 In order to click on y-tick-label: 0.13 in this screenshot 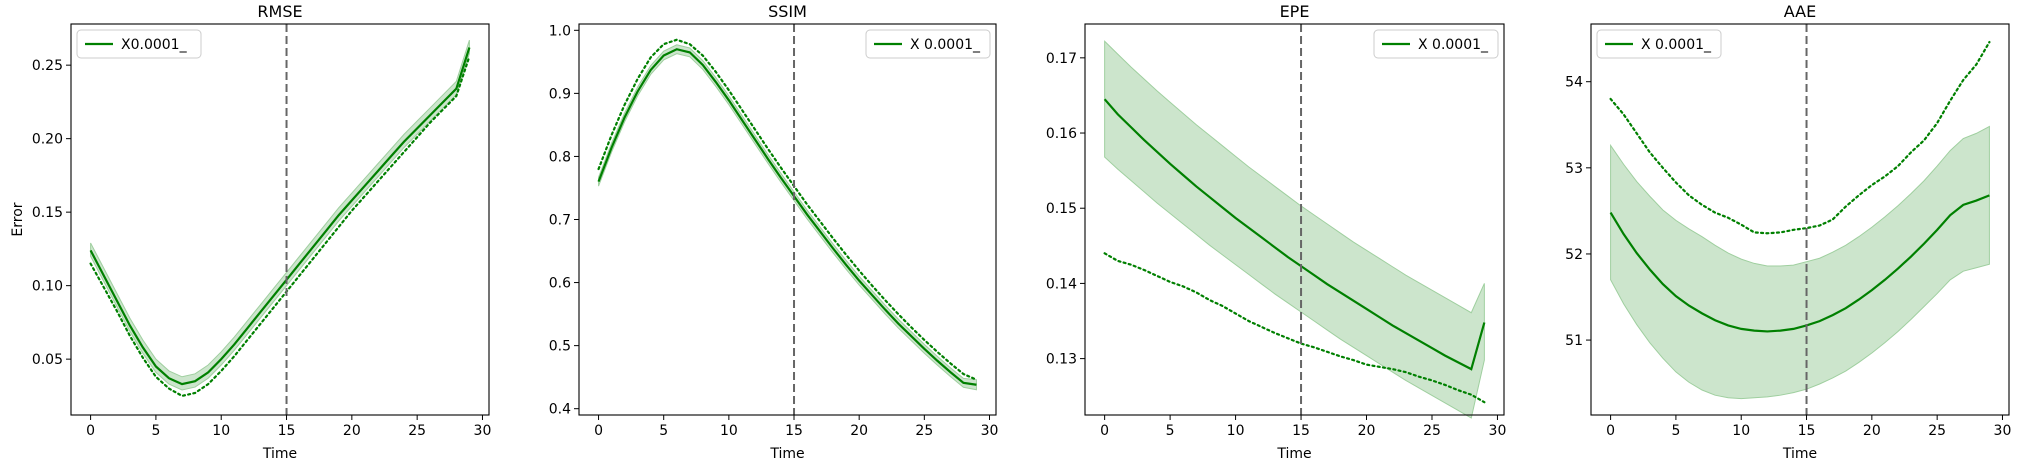, I will do `click(1061, 360)`.